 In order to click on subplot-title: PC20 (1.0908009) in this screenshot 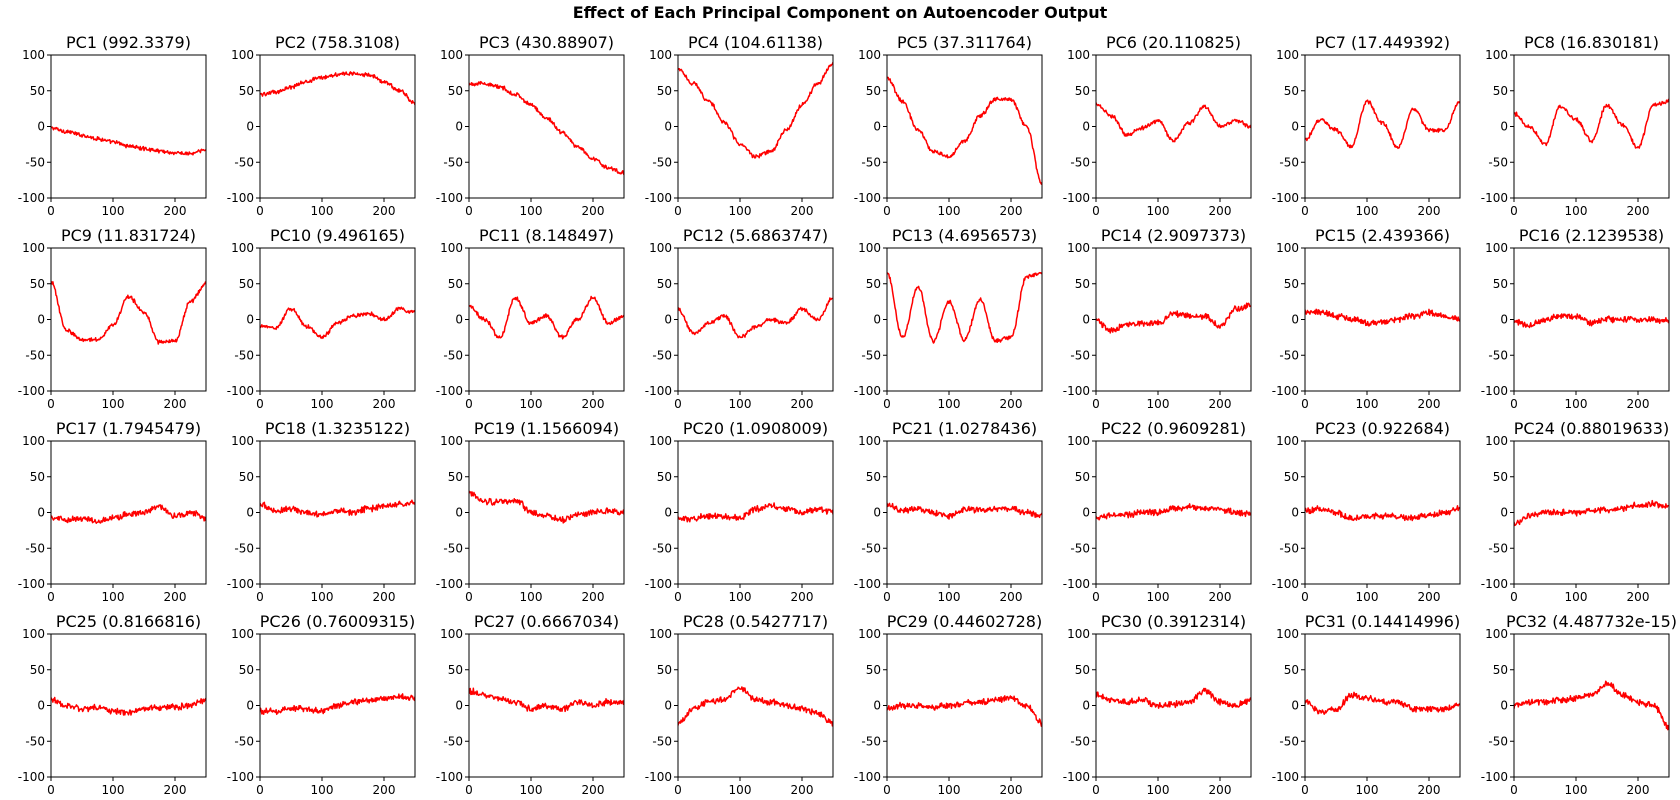, I will do `click(755, 428)`.